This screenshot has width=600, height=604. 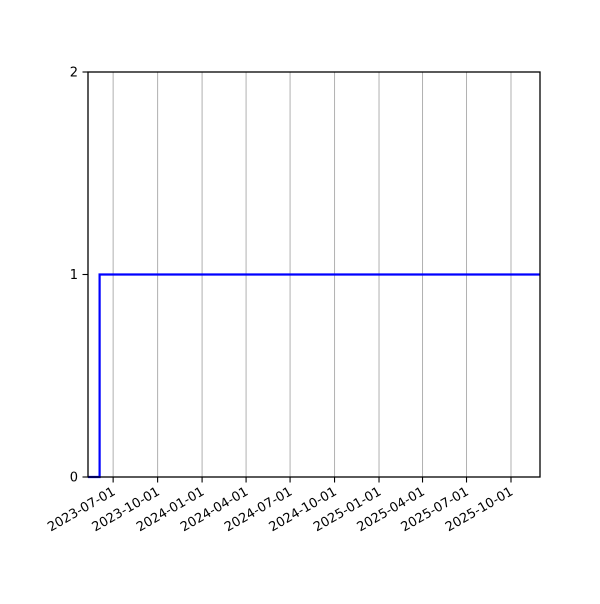 What do you see at coordinates (74, 275) in the screenshot?
I see `y-tick-label: 1` at bounding box center [74, 275].